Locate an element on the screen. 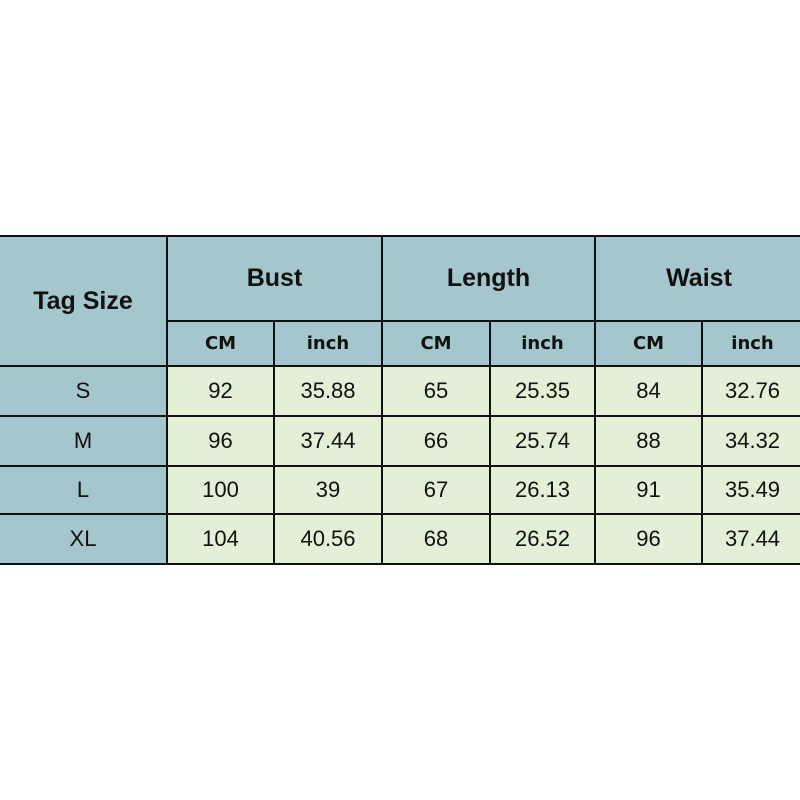  measurement-cell: 65 is located at coordinates (436, 391).